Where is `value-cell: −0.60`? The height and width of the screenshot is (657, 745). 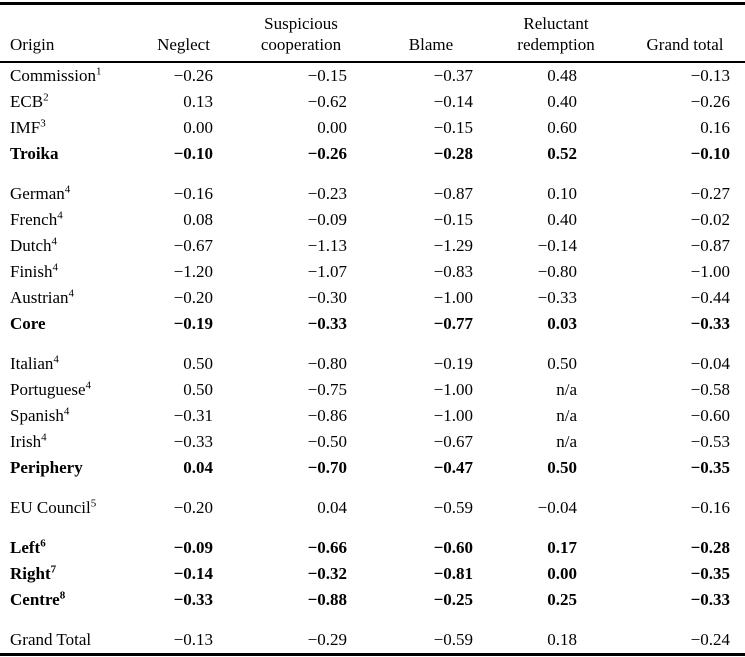
value-cell: −0.60 is located at coordinates (453, 547).